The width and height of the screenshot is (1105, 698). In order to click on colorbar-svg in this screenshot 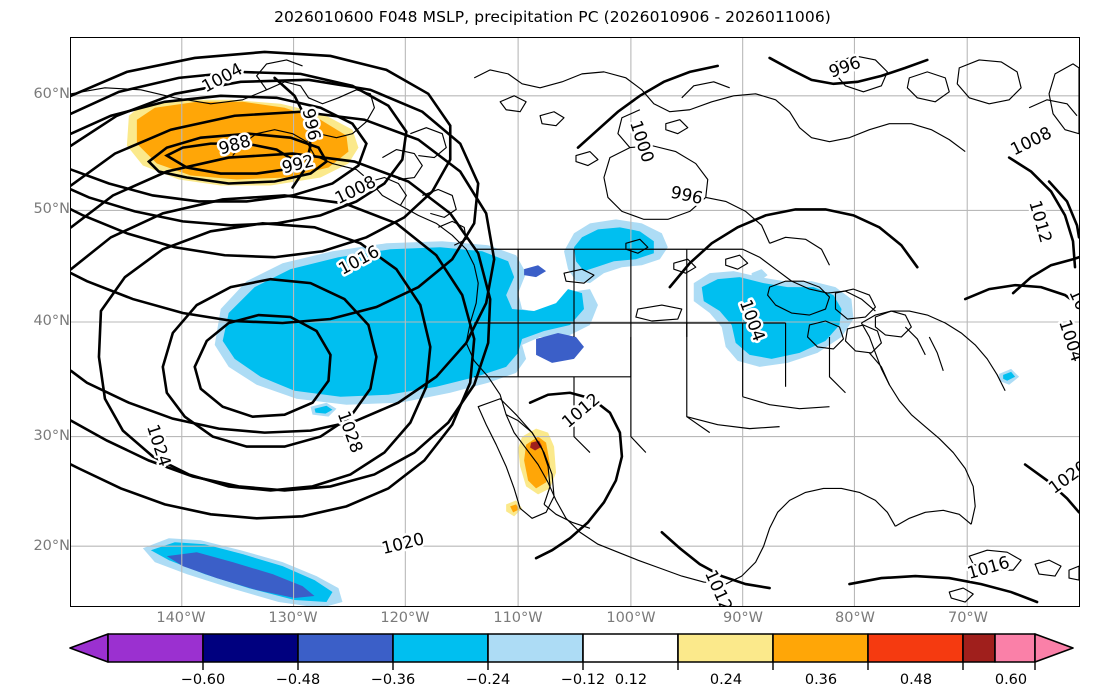, I will do `click(571, 651)`.